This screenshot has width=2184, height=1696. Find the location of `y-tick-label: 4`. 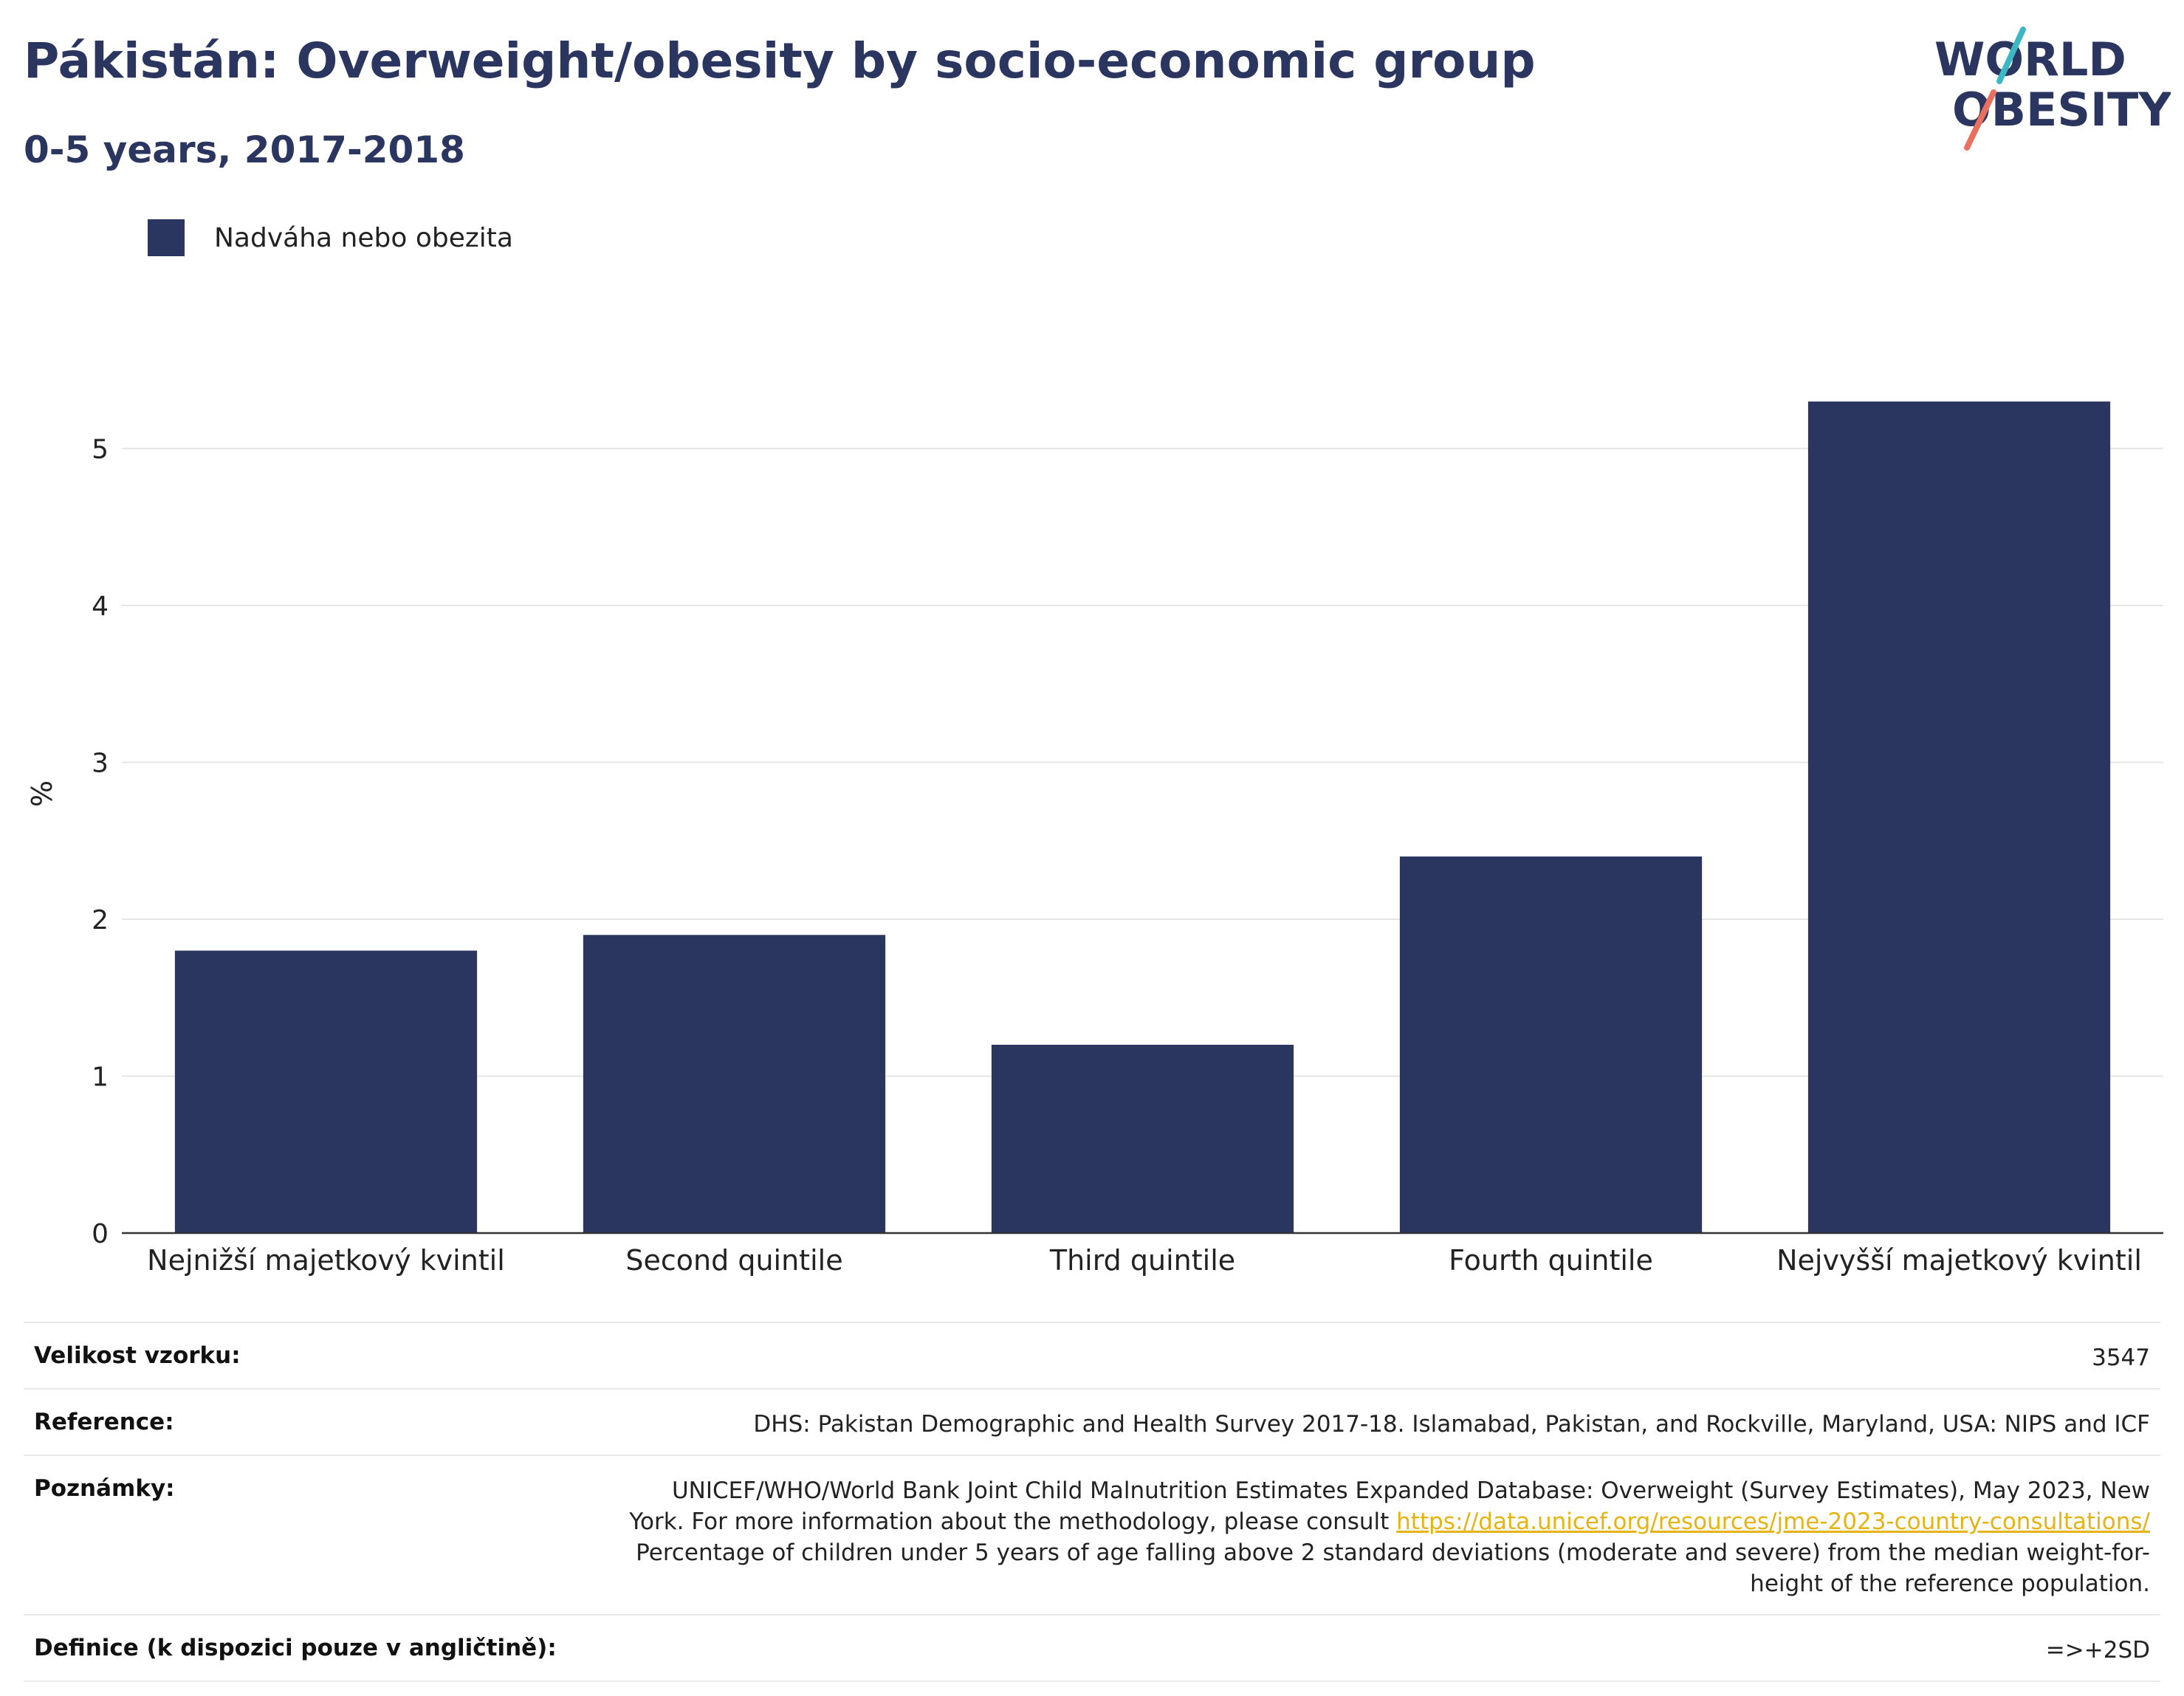

y-tick-label: 4 is located at coordinates (101, 606).